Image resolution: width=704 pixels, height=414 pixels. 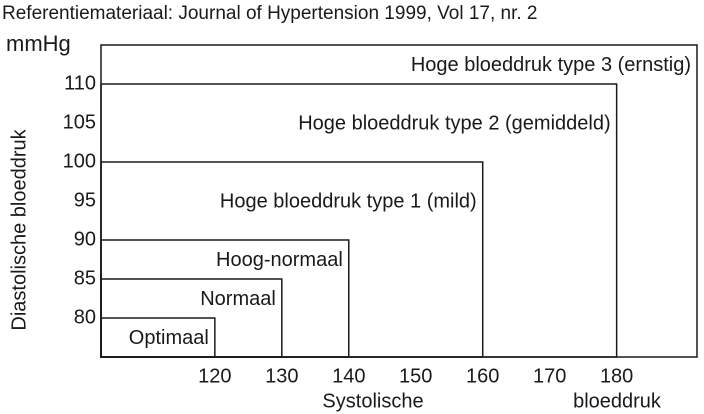 What do you see at coordinates (85, 239) in the screenshot?
I see `y-tick-label: 90` at bounding box center [85, 239].